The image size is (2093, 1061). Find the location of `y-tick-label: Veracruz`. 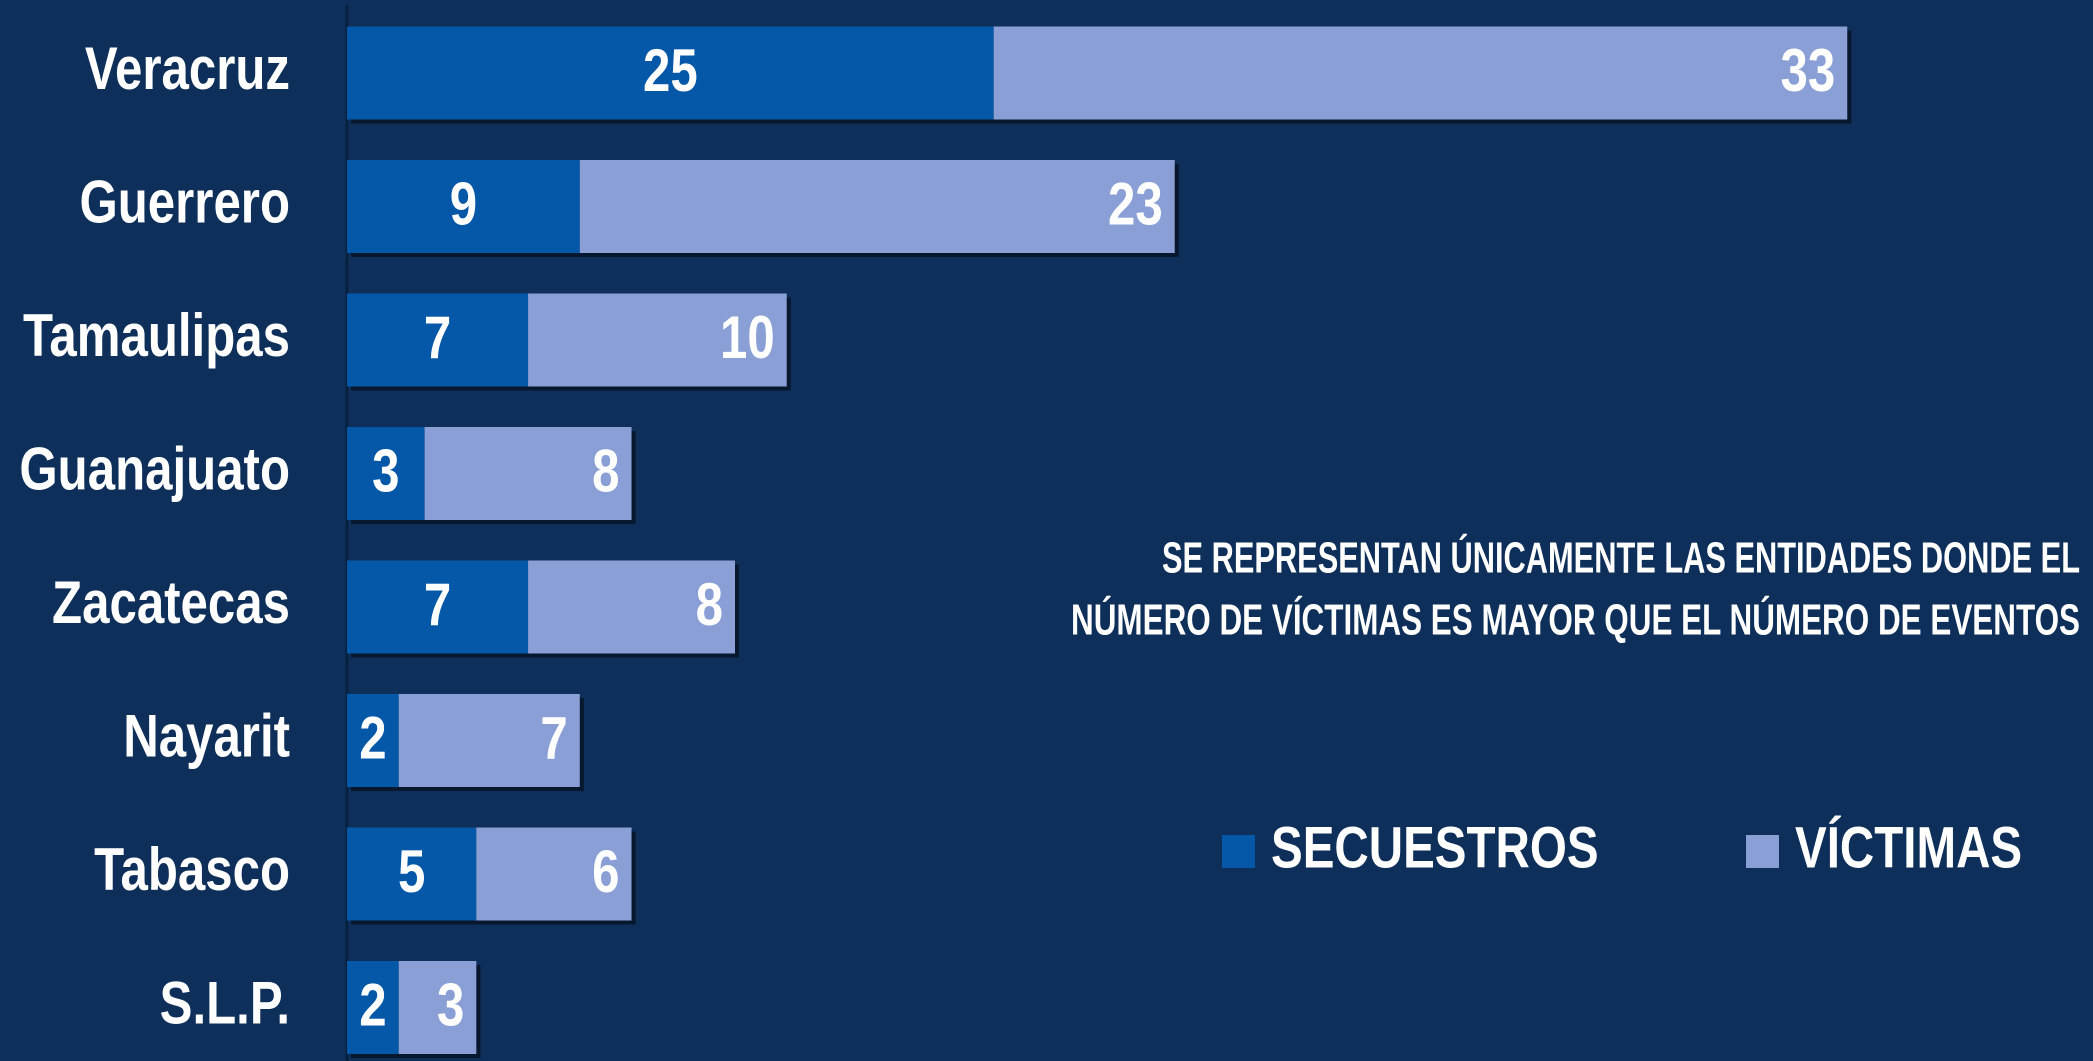

y-tick-label: Veracruz is located at coordinates (187, 68).